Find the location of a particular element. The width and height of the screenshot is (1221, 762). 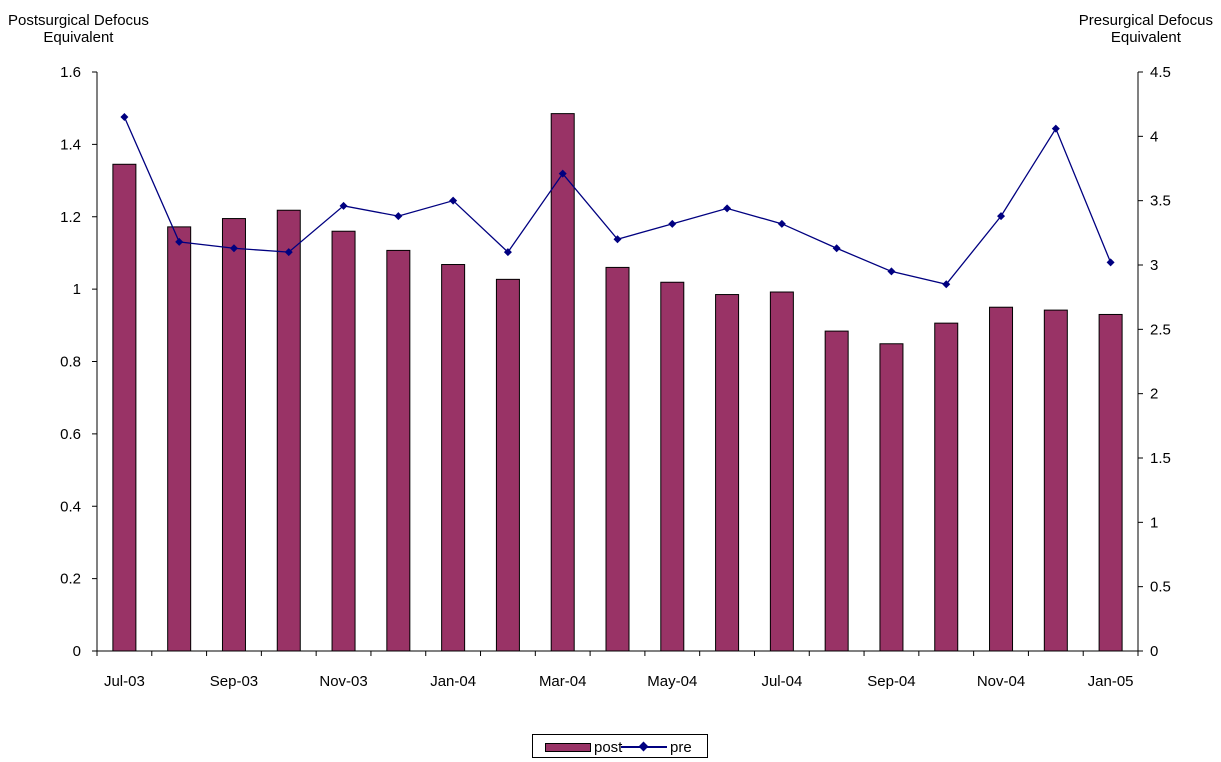

y-tick-label-right: 3.5 is located at coordinates (1160, 201).